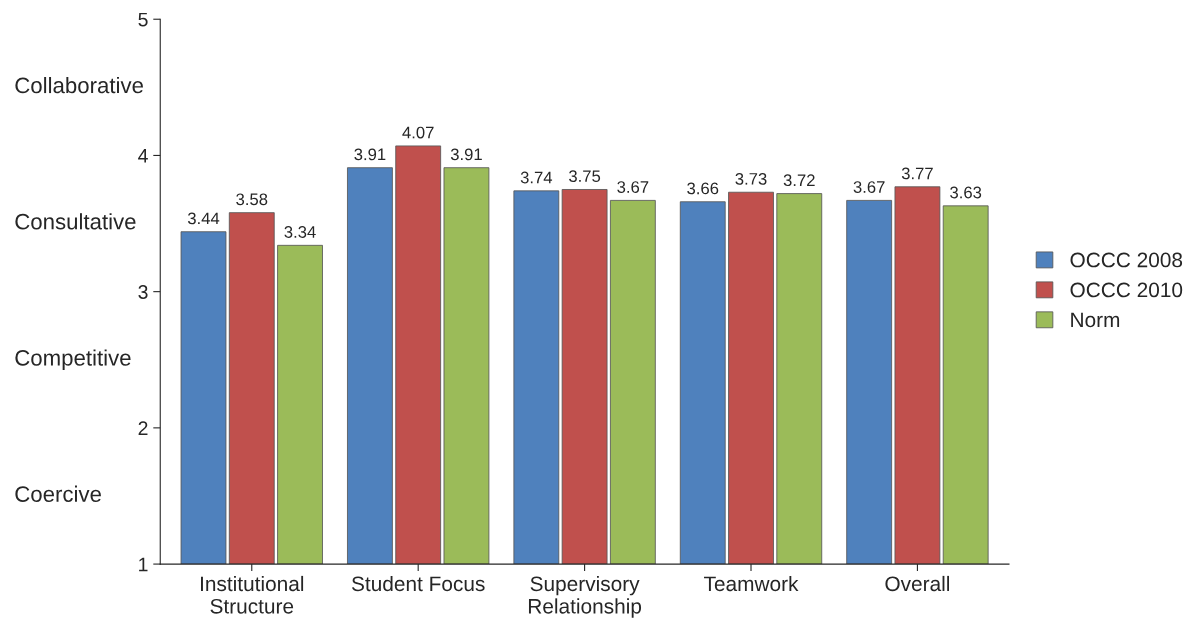  I want to click on data-label: 3.44, so click(203, 218).